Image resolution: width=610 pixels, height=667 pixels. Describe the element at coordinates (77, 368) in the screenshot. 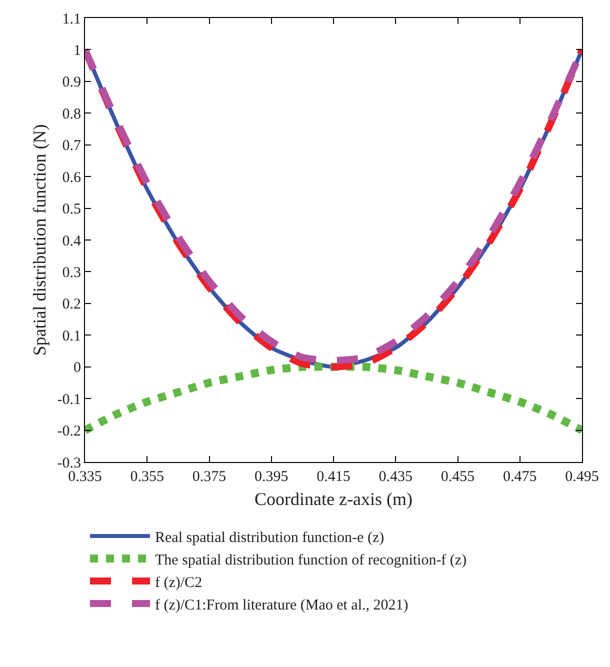

I see `y-tick-label: 0` at that location.